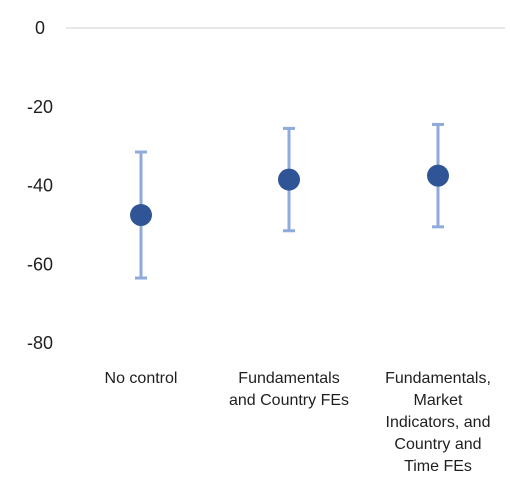  I want to click on x-category-label: No control, so click(141, 378).